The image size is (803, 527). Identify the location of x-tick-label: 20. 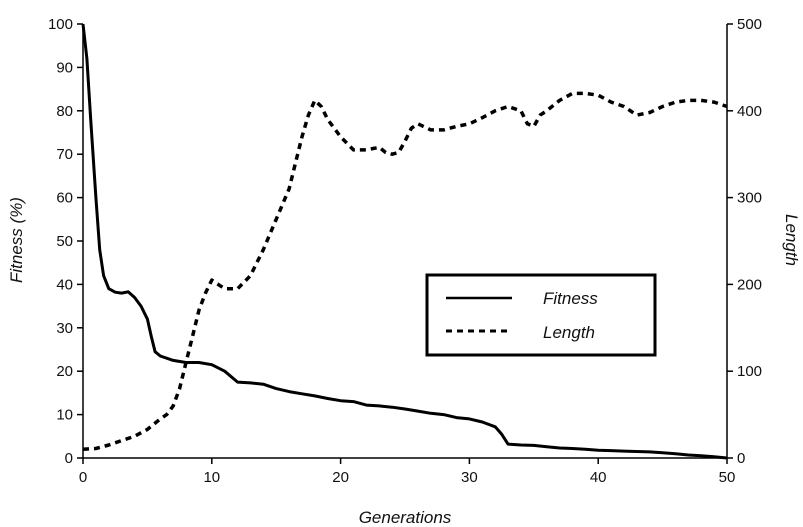
(340, 477).